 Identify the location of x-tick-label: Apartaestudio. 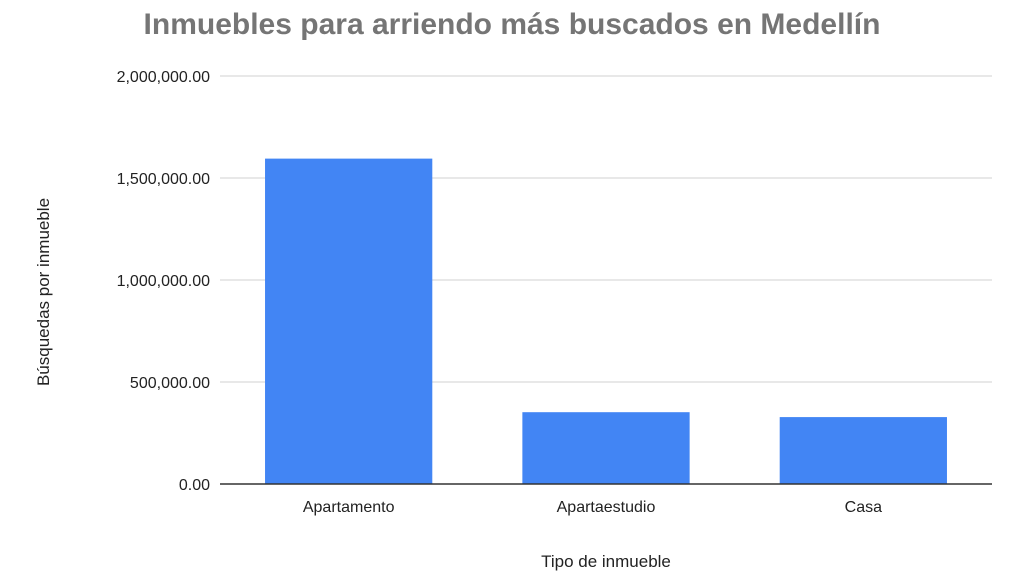
(606, 507).